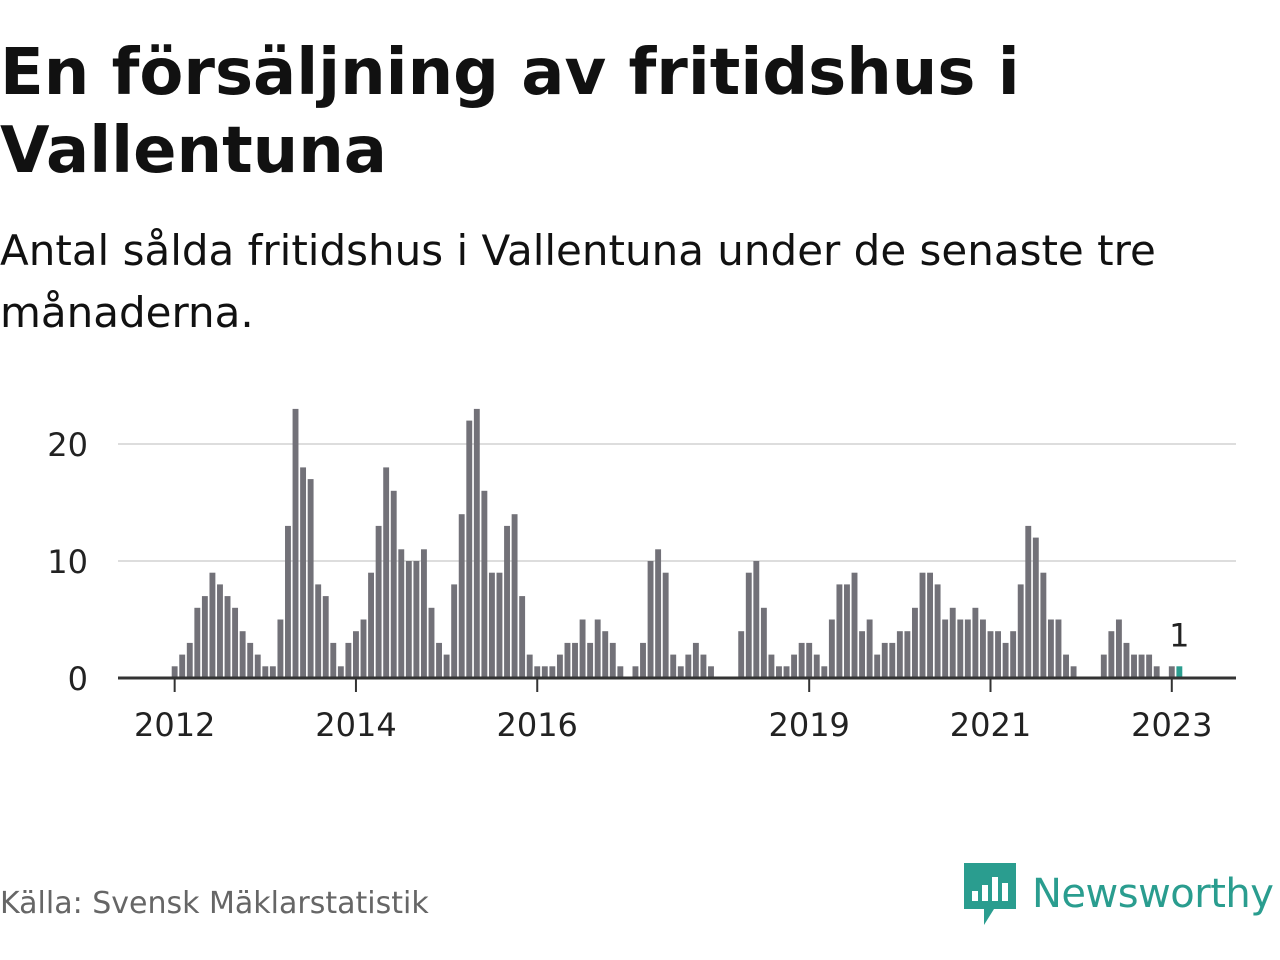 The image size is (1280, 960). Describe the element at coordinates (214, 903) in the screenshot. I see `source-note: Källa: Svensk Mäklarstatistik` at that location.